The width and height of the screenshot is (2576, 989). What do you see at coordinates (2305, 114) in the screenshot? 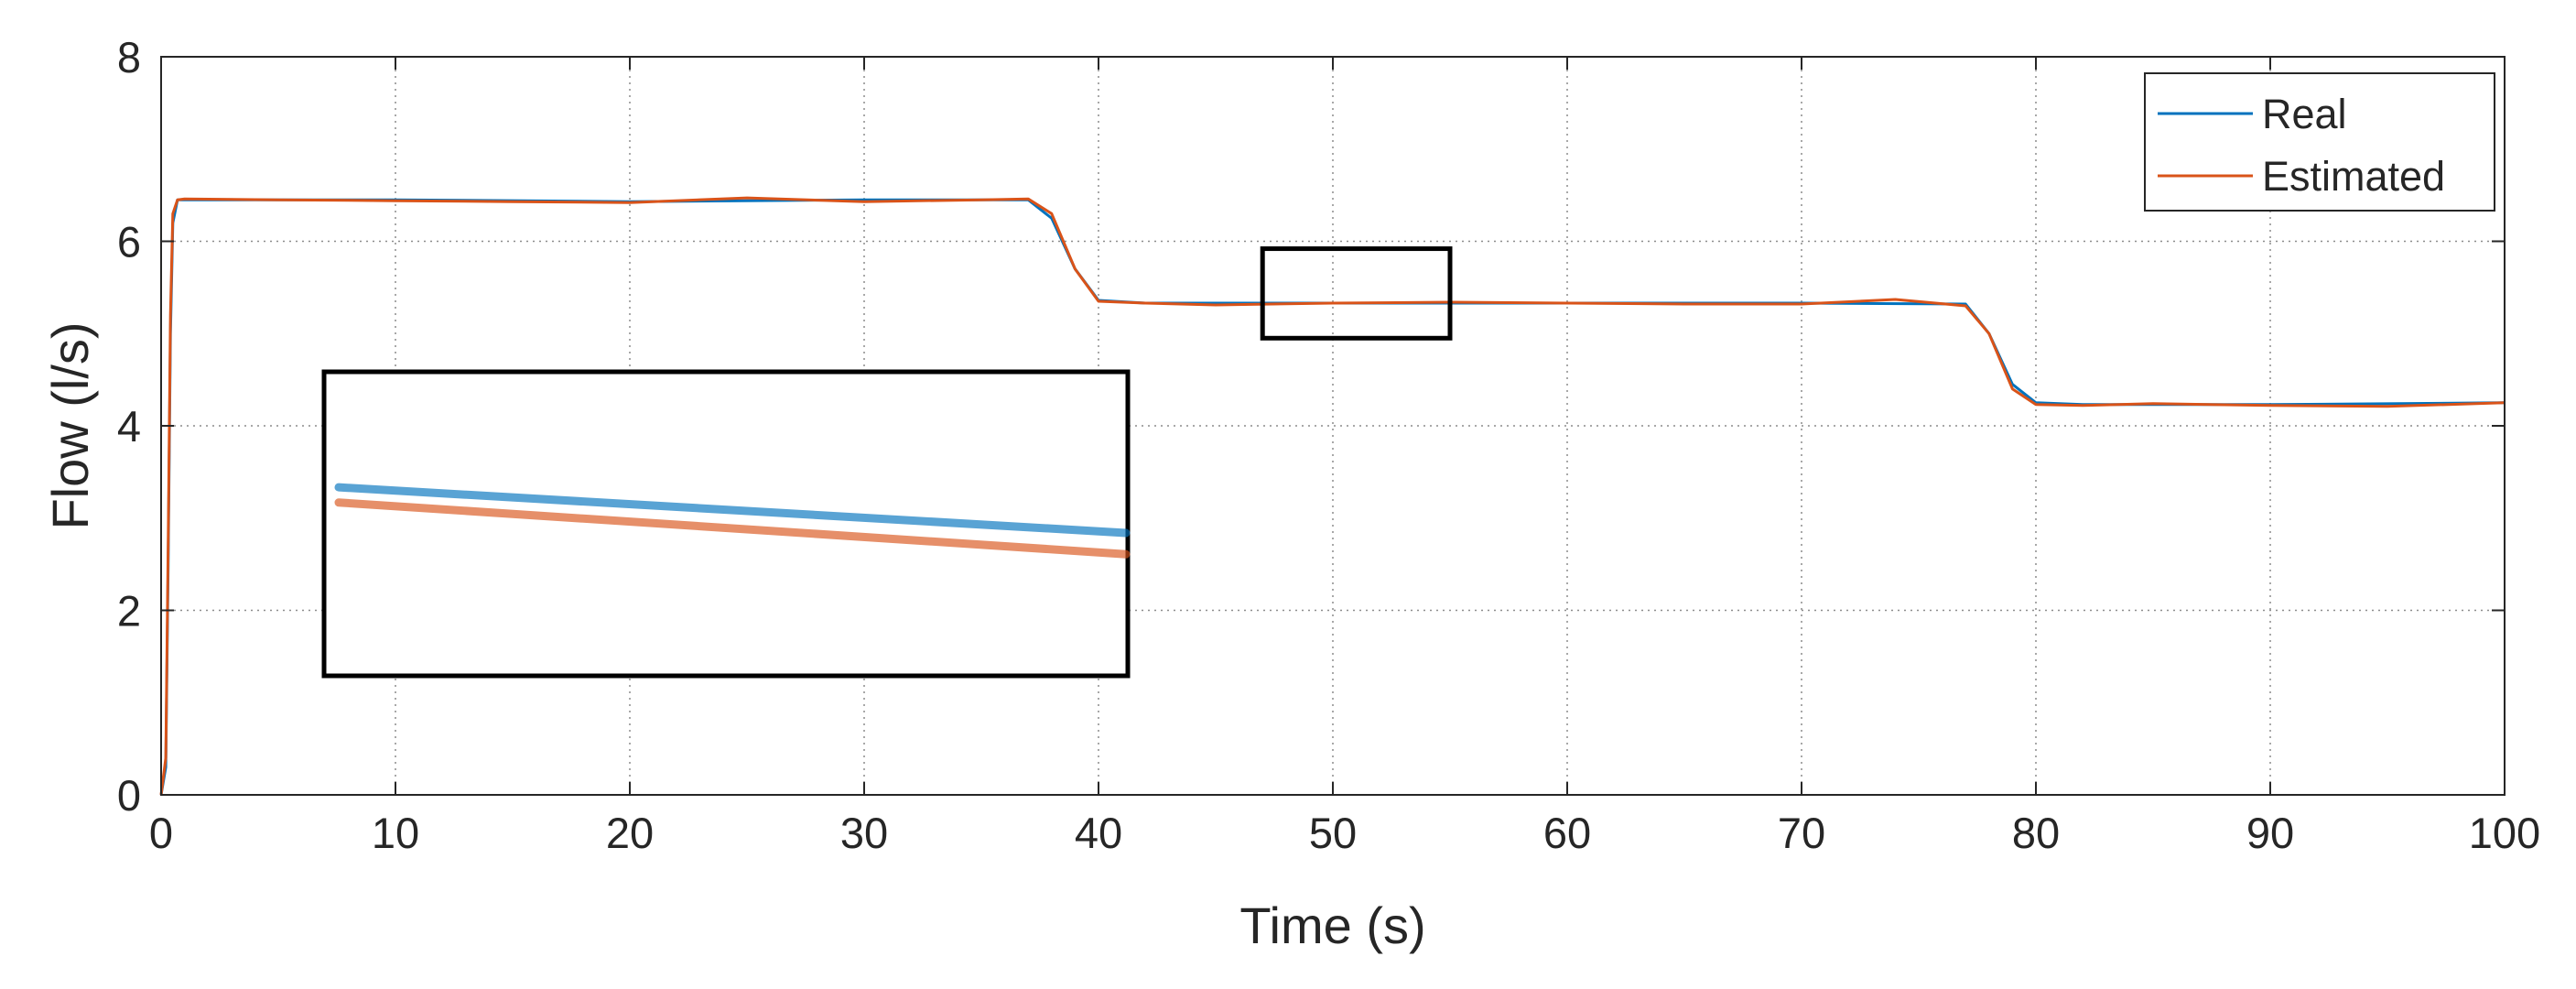
I see `legend-label-real: Real` at bounding box center [2305, 114].